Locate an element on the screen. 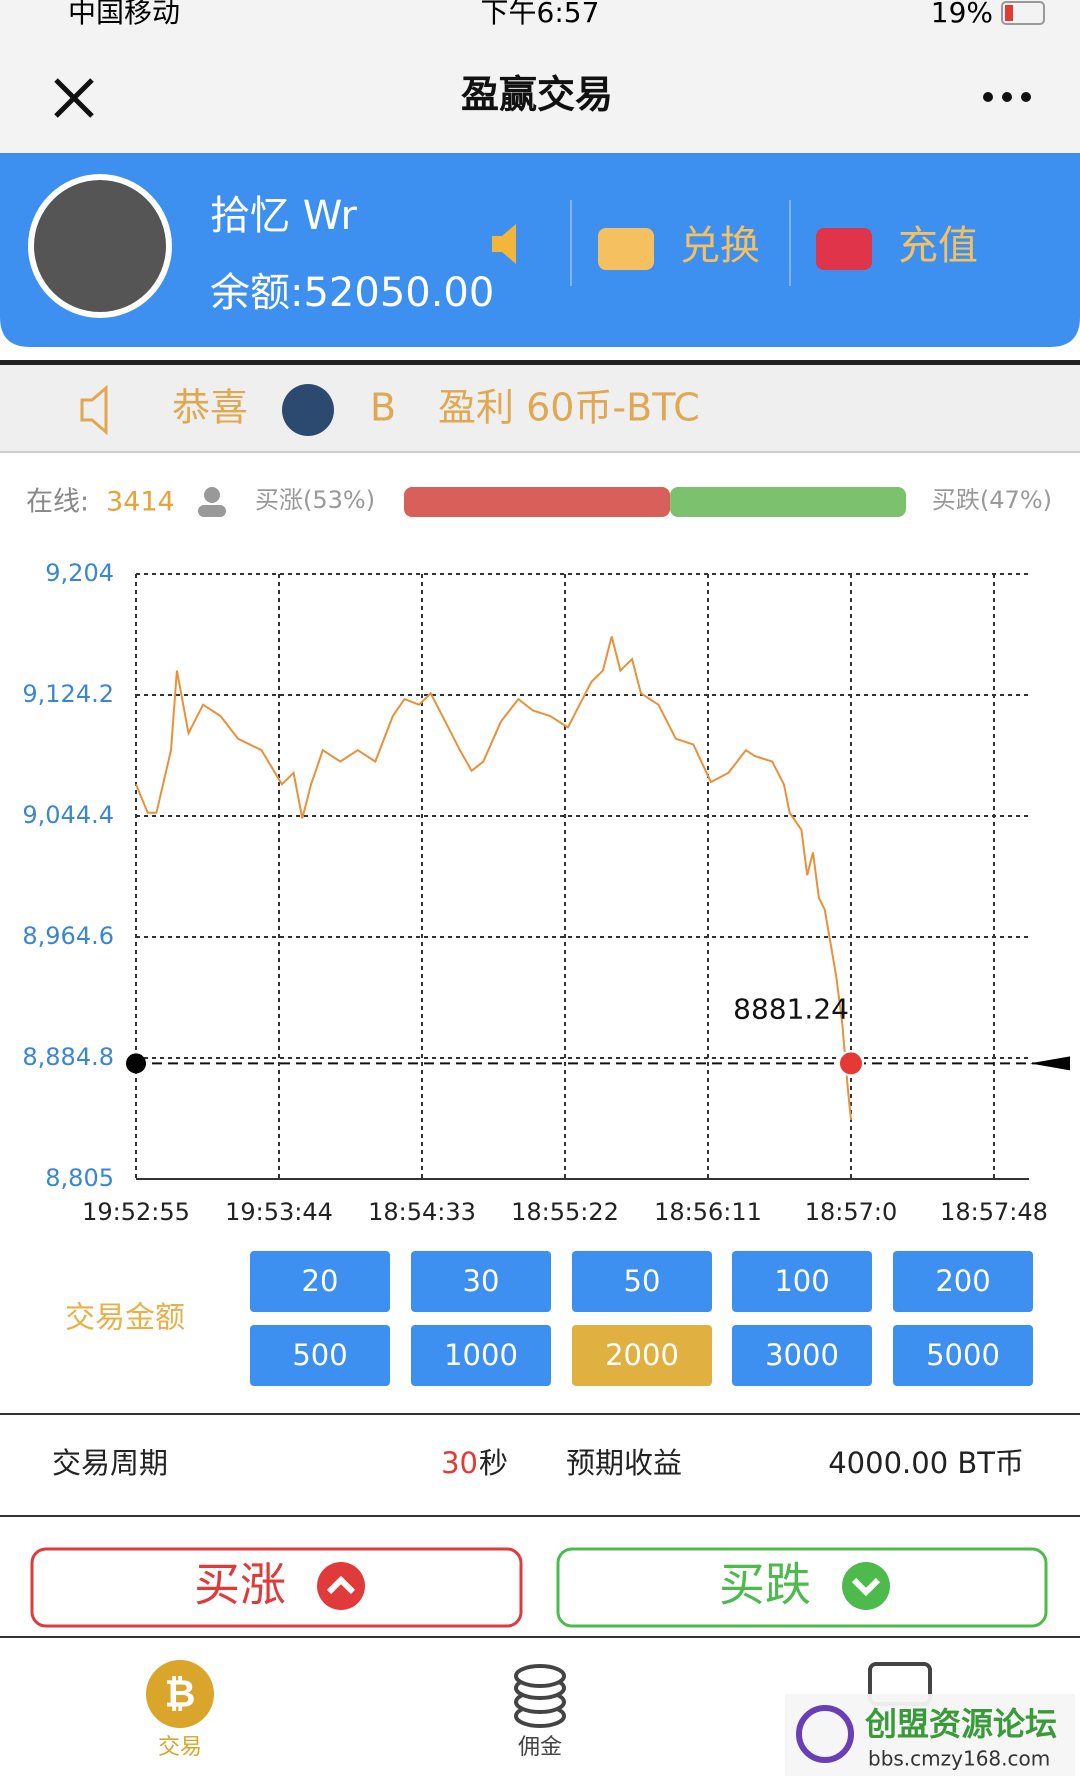 This screenshot has width=1080, height=1782. separator is located at coordinates (540, 362).